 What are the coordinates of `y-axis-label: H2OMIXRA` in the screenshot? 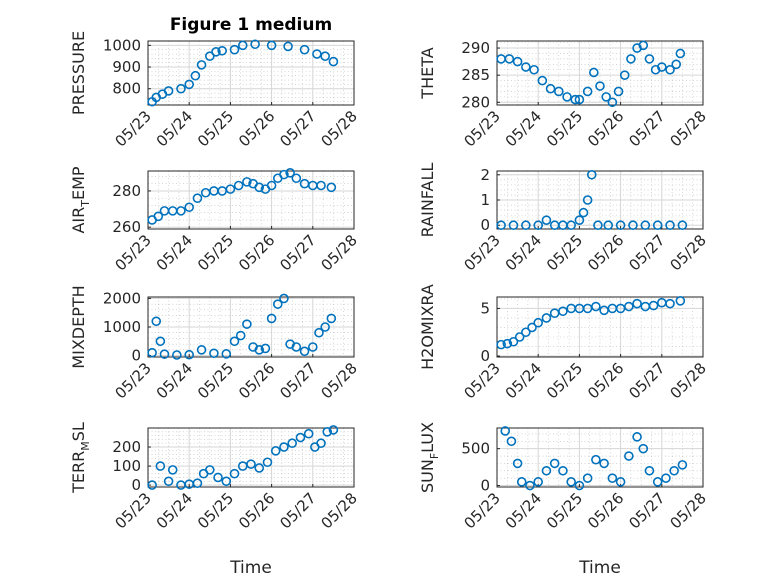 It's located at (427, 327).